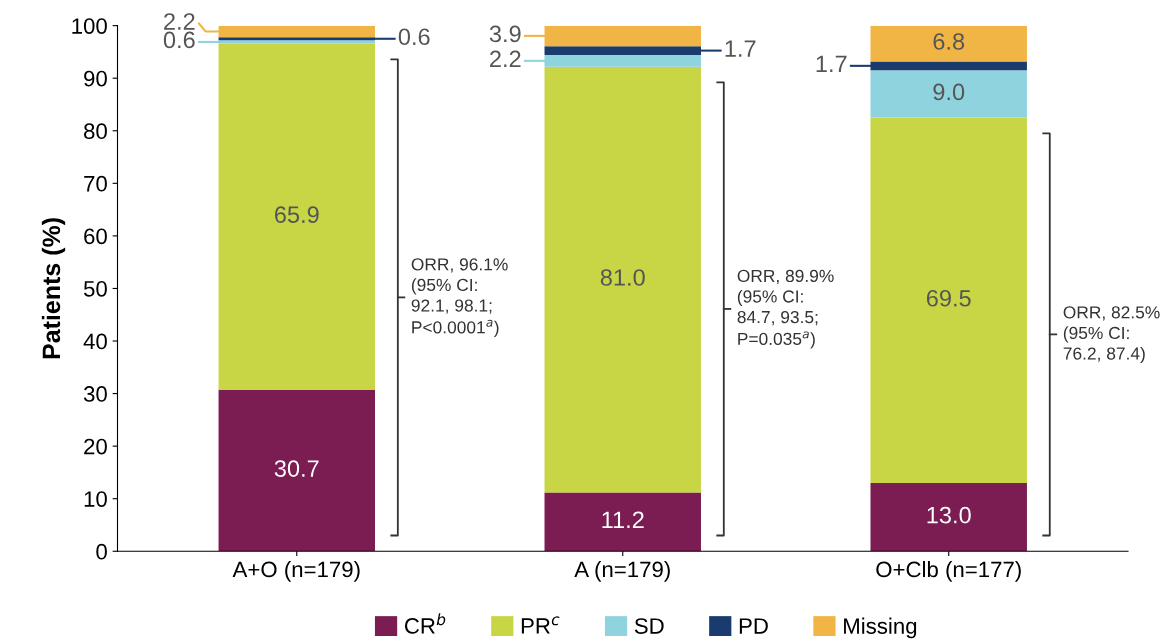  What do you see at coordinates (948, 571) in the screenshot?
I see `x-tick-label: O+Clb (n=177)` at bounding box center [948, 571].